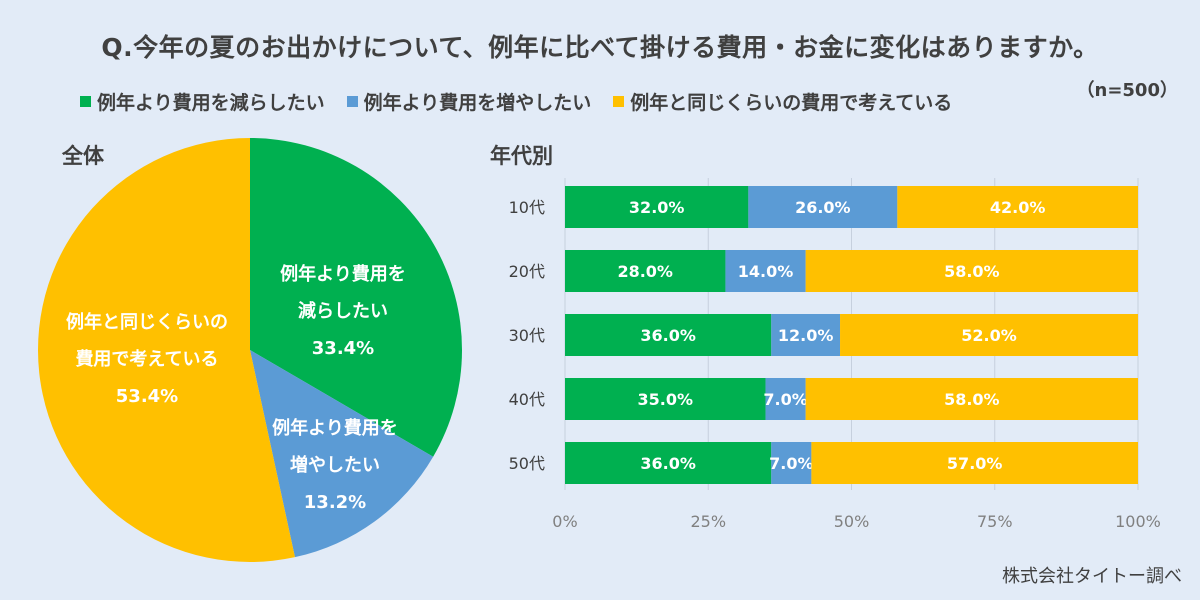  I want to click on y-tick-label: 40代, so click(527, 399).